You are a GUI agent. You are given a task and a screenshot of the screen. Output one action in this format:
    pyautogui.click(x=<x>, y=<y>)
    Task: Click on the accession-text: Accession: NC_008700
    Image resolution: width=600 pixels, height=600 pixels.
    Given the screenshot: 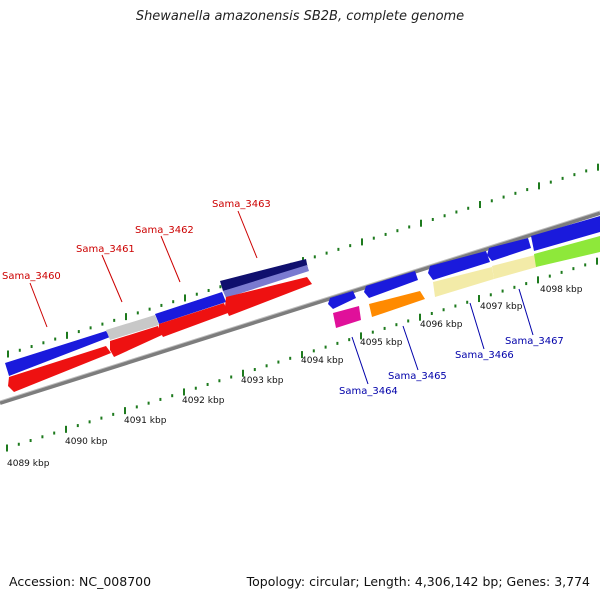 What is the action you would take?
    pyautogui.click(x=80, y=581)
    